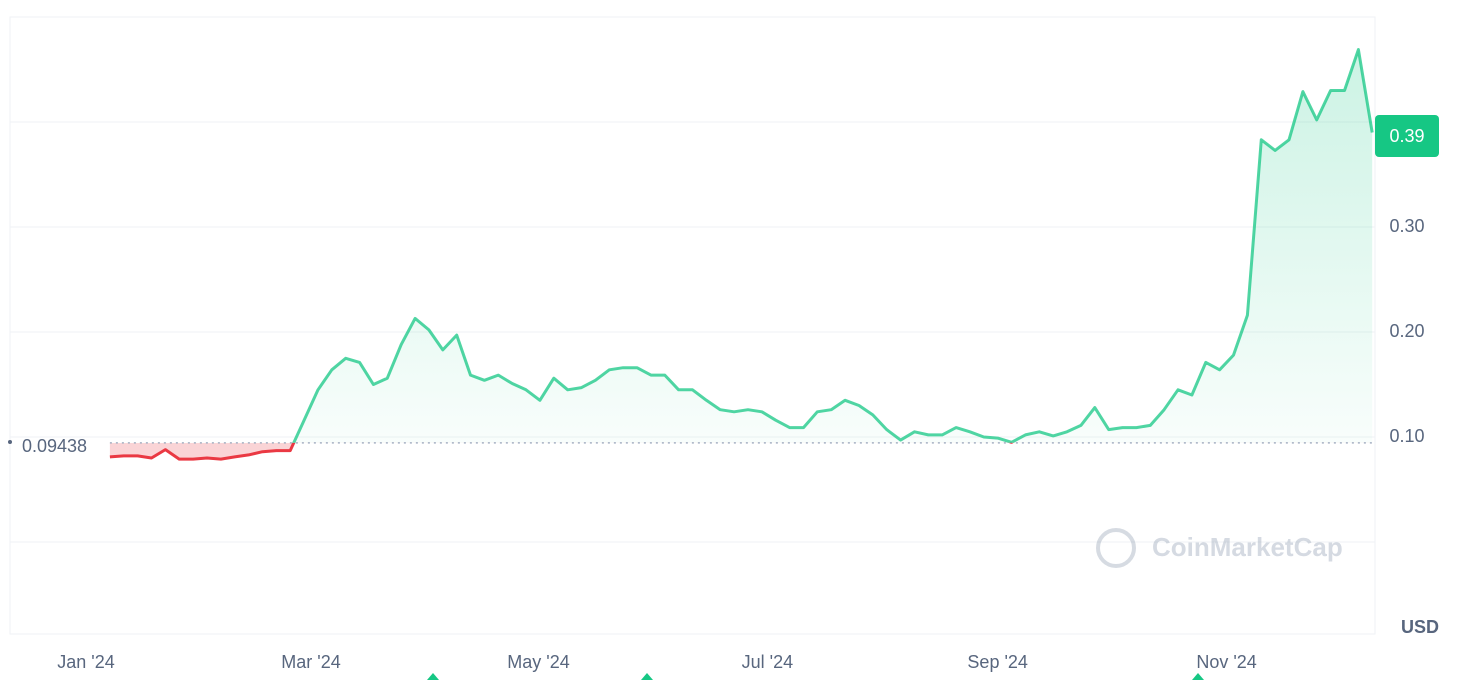 The height and width of the screenshot is (680, 1477). I want to click on watermark-logo, so click(1116, 548).